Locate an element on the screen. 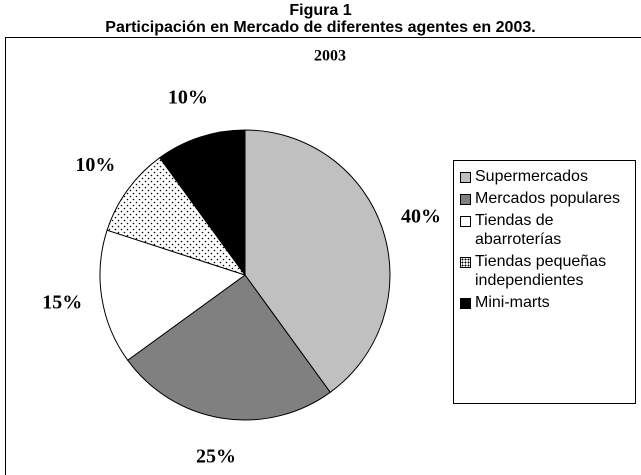 The width and height of the screenshot is (641, 475). legend-label: Mini-marts is located at coordinates (512, 302).